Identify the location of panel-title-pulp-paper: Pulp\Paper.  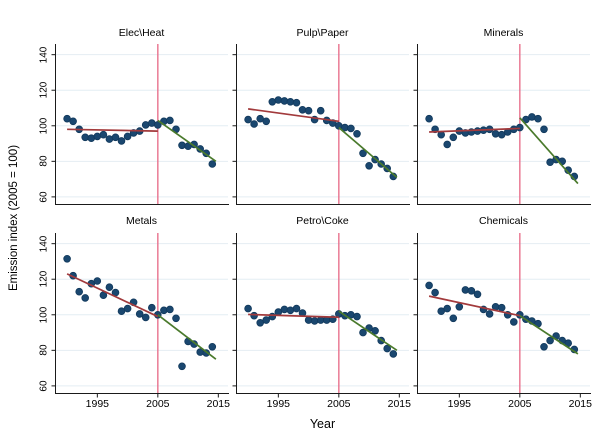
(322, 33).